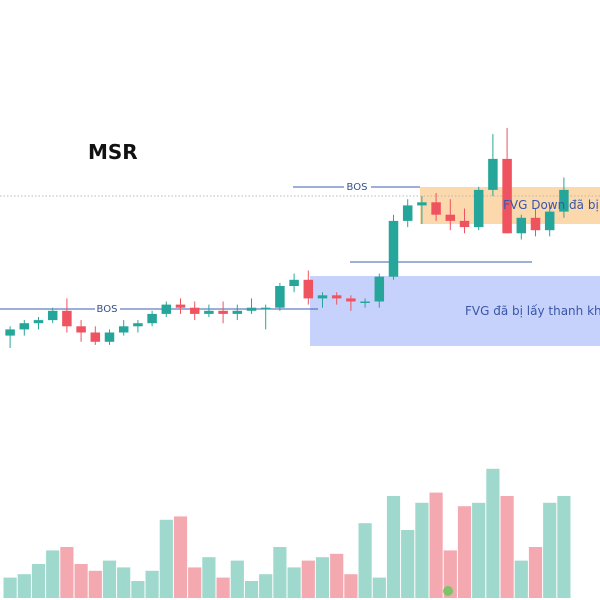 This screenshot has width=600, height=600. Describe the element at coordinates (357, 187) in the screenshot. I see `bos-upper-label: BOS` at that location.